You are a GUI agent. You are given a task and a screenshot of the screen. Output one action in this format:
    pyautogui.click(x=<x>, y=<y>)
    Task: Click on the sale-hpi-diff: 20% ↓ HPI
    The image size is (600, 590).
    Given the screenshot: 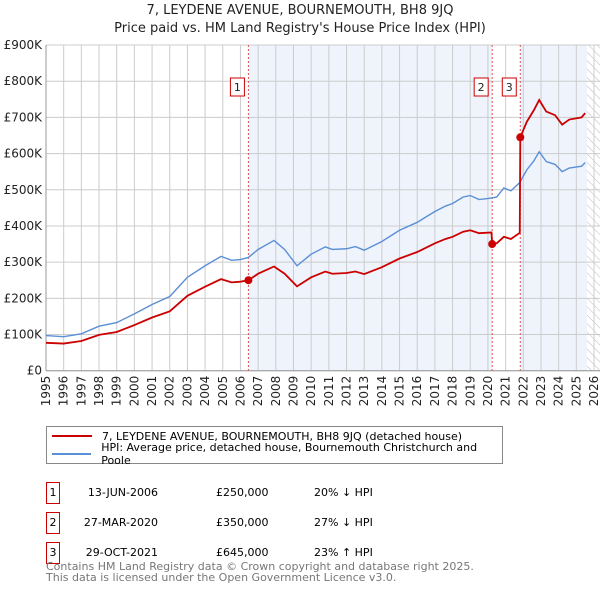 What is the action you would take?
    pyautogui.click(x=343, y=492)
    